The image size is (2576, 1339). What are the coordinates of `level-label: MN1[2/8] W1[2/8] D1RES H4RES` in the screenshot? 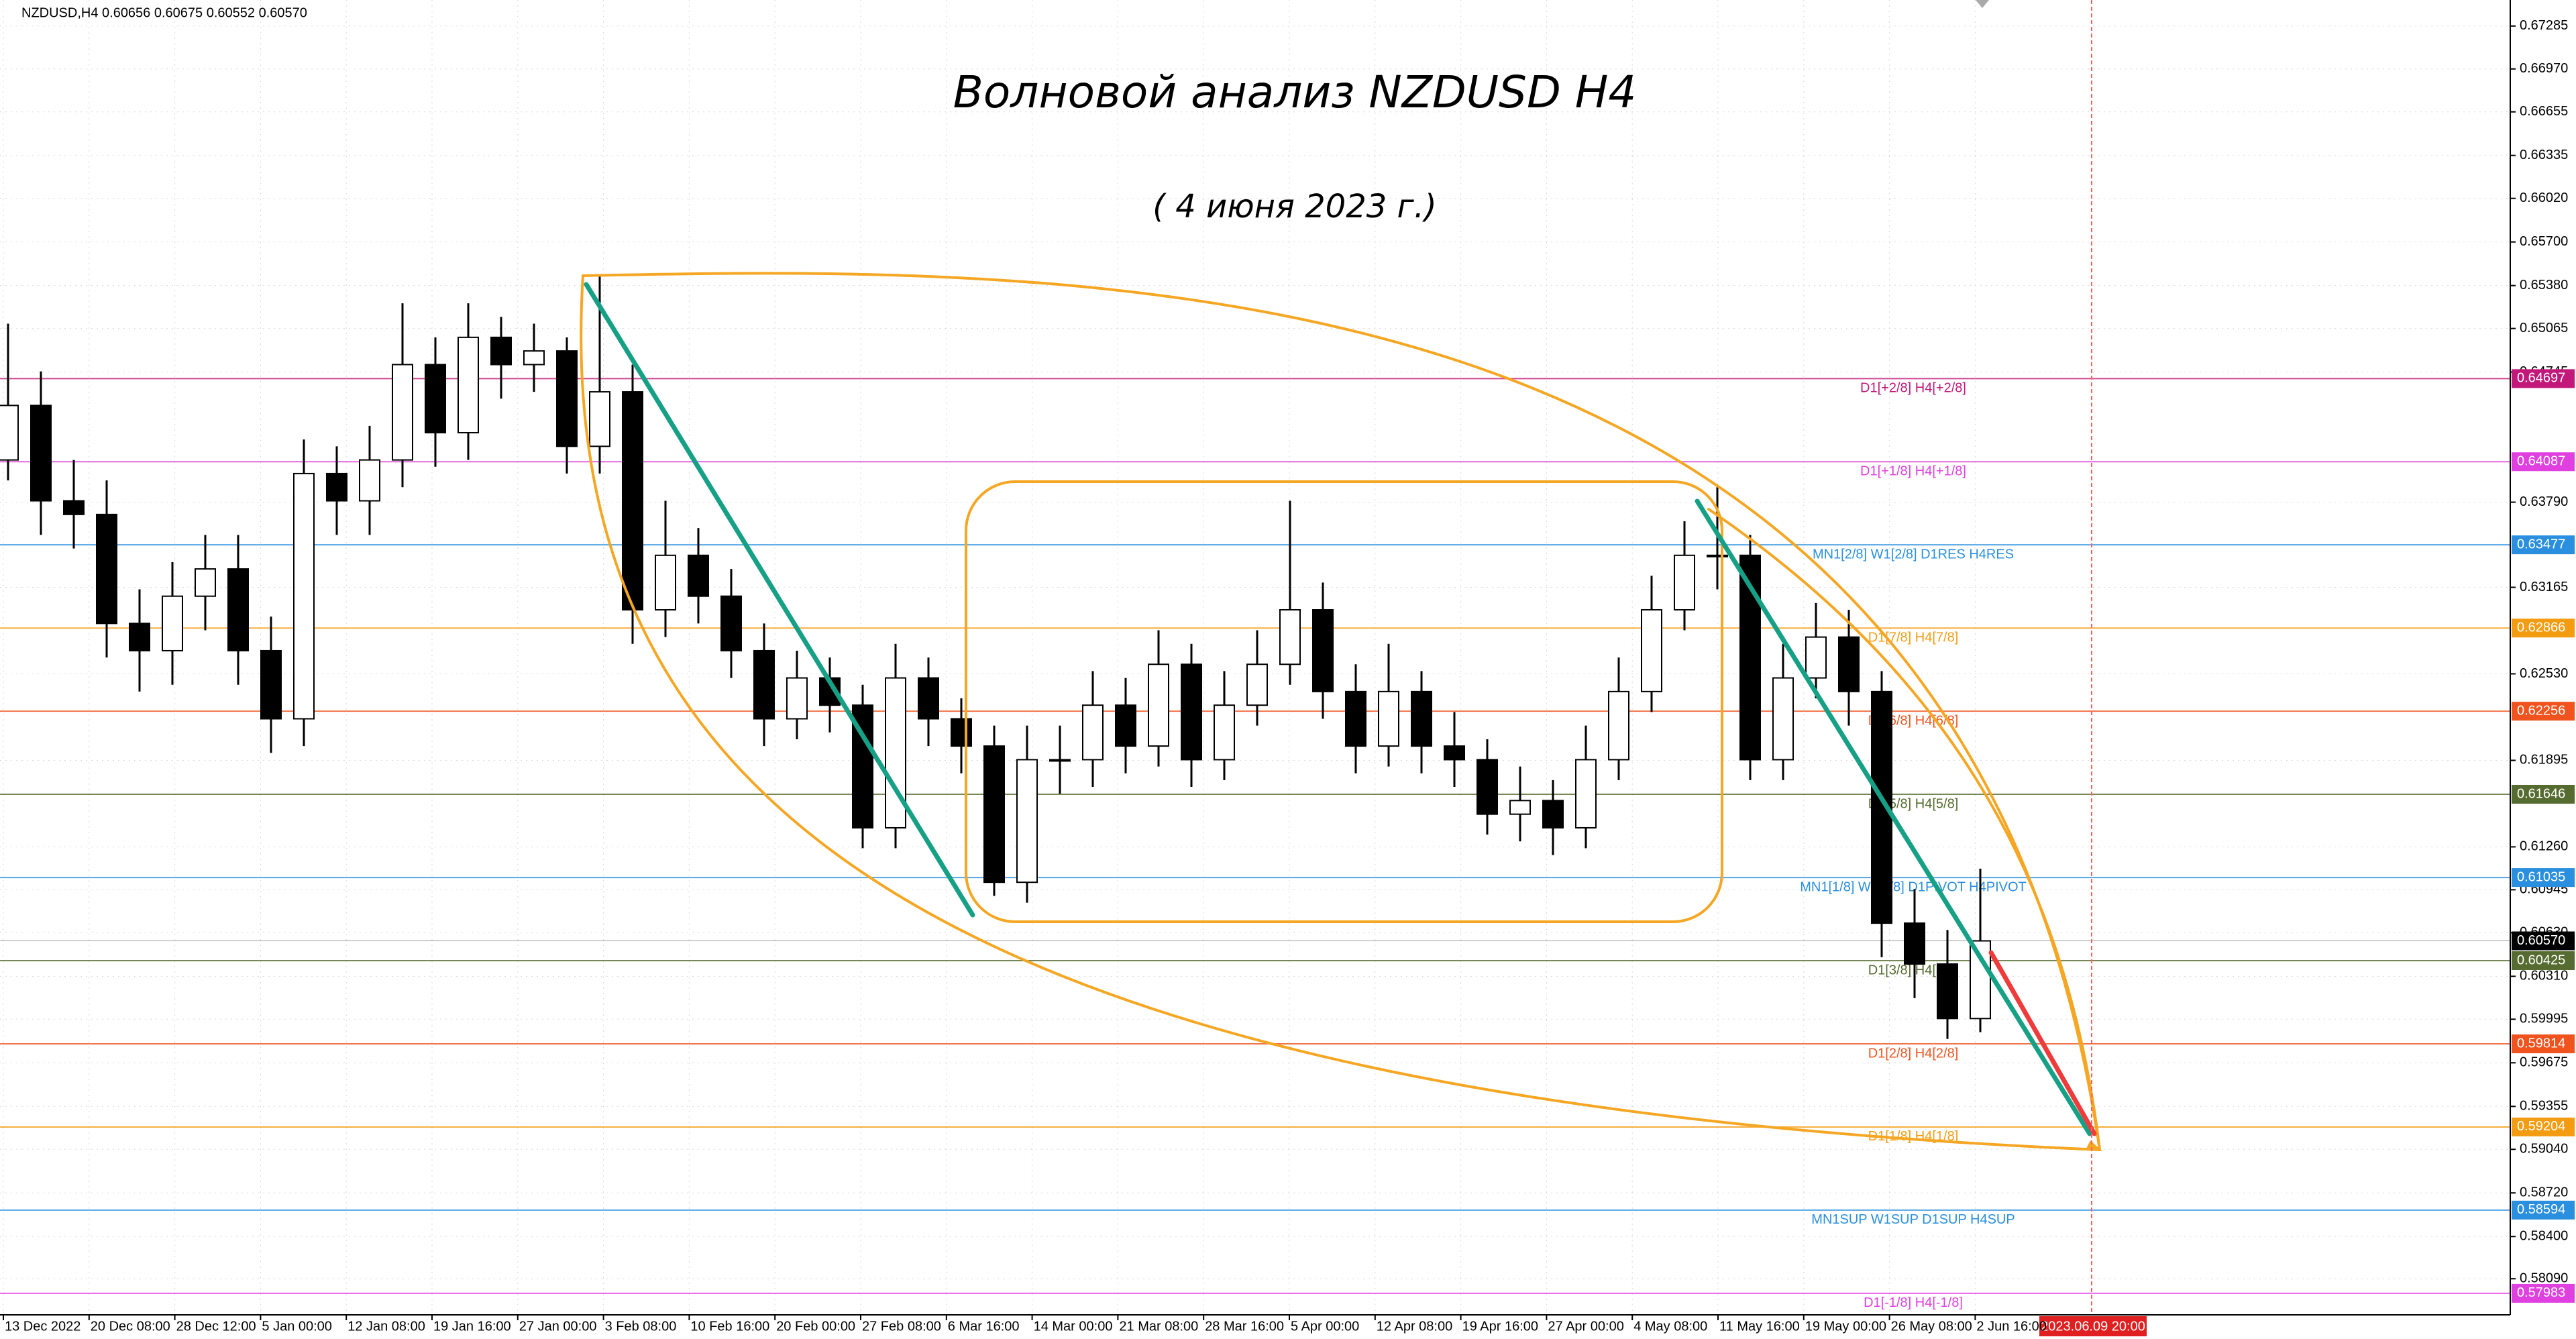 It's located at (1913, 554).